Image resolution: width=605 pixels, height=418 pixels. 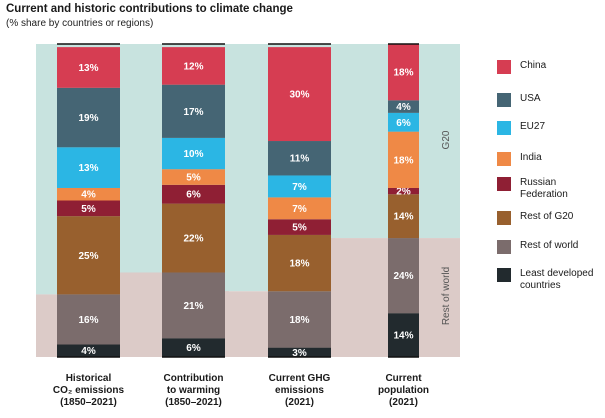 I want to click on band-label-g20: G20, so click(x=446, y=139).